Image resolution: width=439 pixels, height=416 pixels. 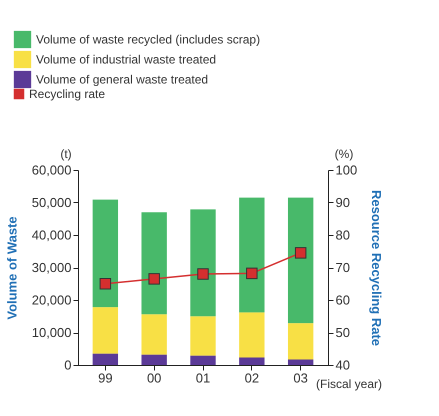 I want to click on y-tick-label: 30,000, so click(x=52, y=267).